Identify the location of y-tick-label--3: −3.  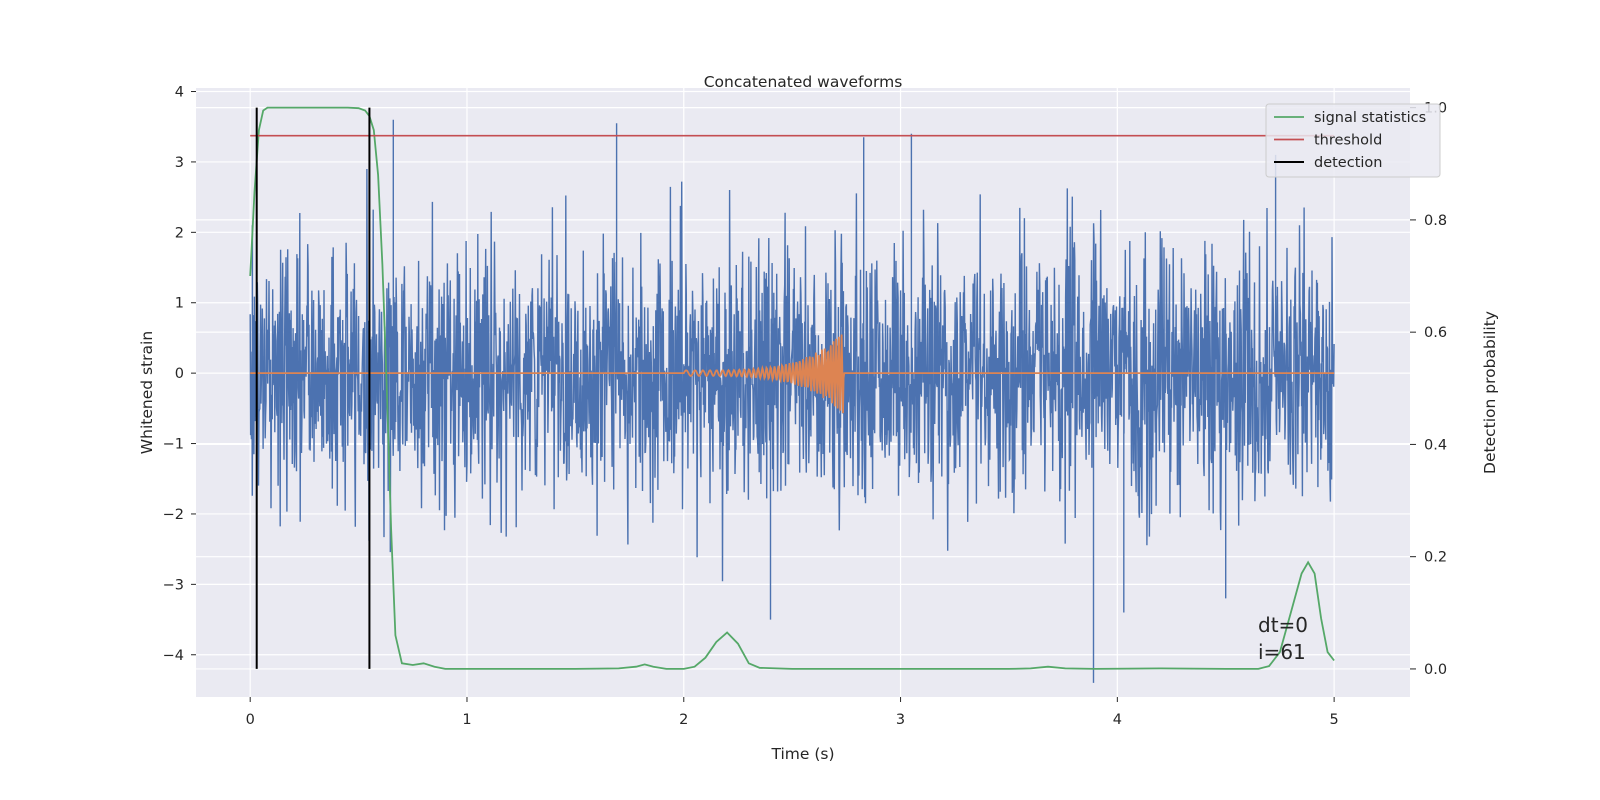
(173, 585).